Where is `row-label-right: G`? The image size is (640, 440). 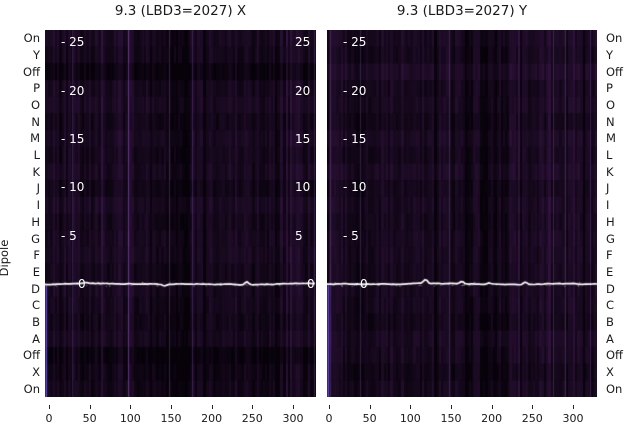 row-label-right: G is located at coordinates (610, 238).